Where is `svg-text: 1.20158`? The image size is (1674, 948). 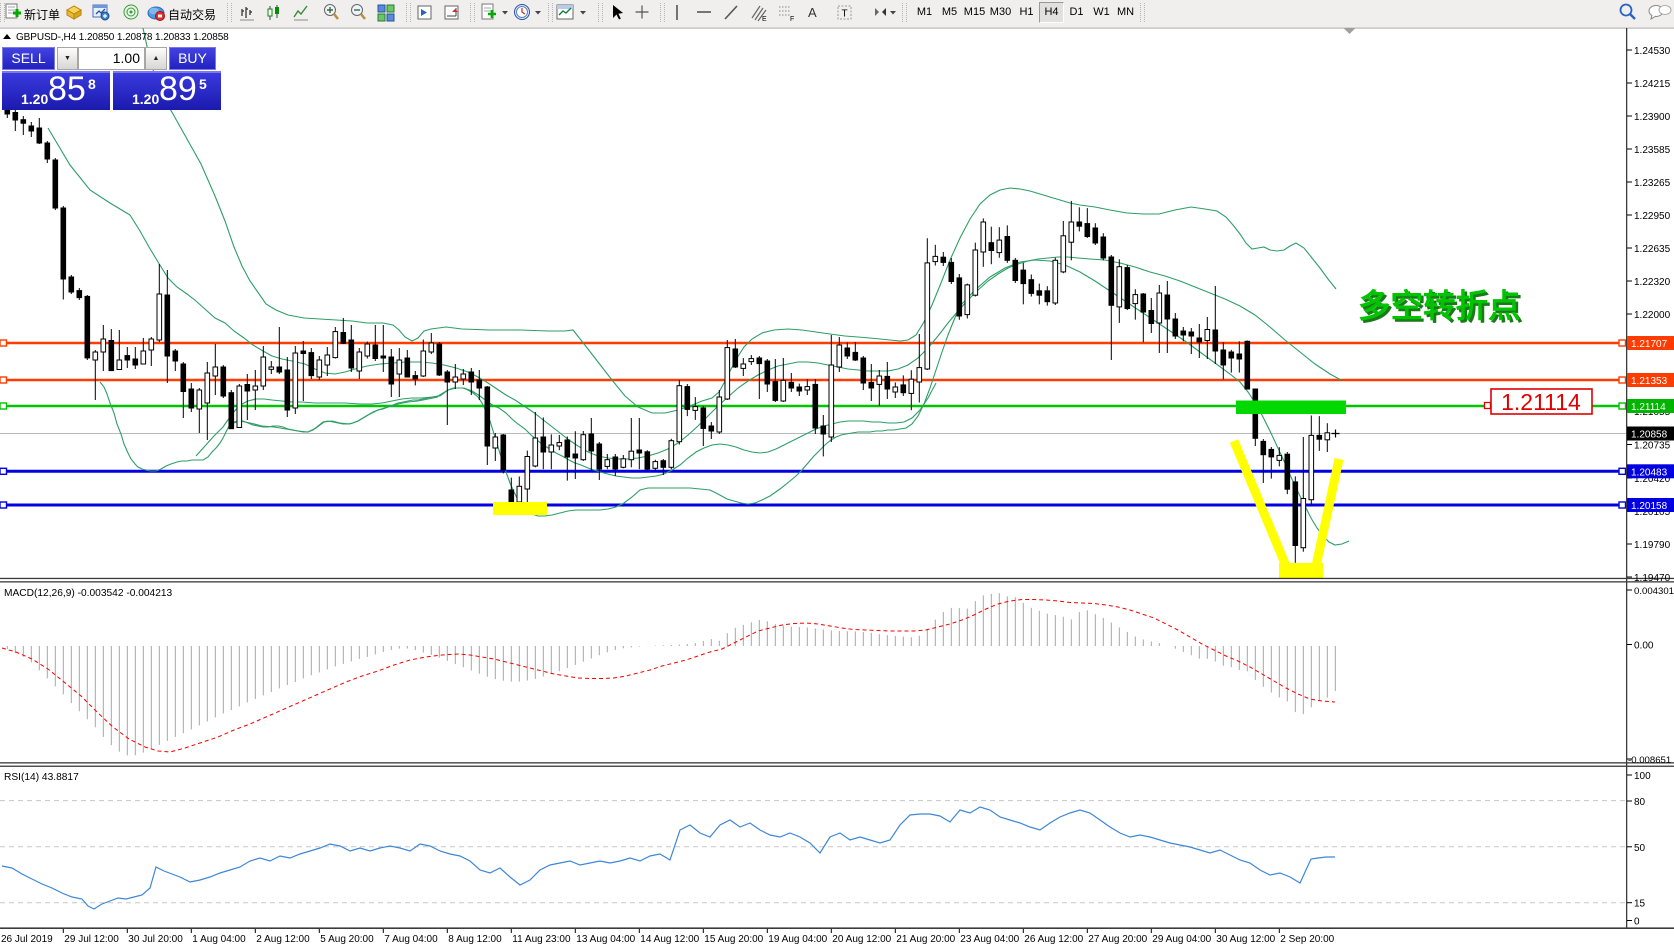
svg-text: 1.20158 is located at coordinates (1649, 506).